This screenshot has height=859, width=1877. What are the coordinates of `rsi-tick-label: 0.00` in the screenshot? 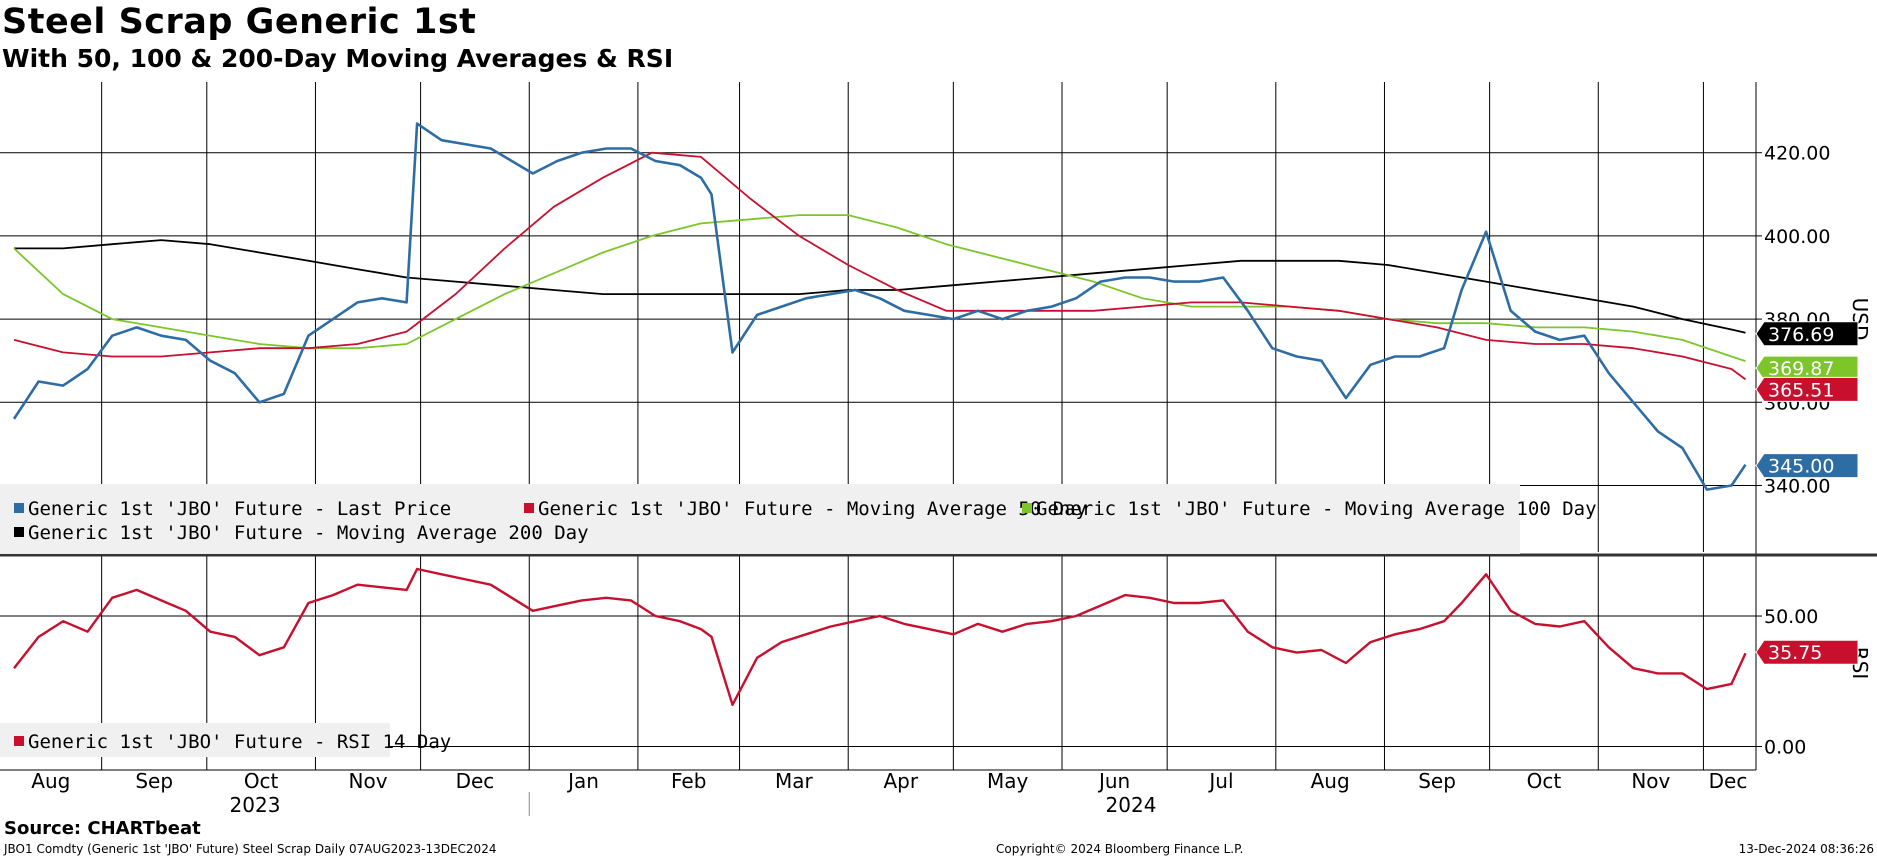 It's located at (1785, 748).